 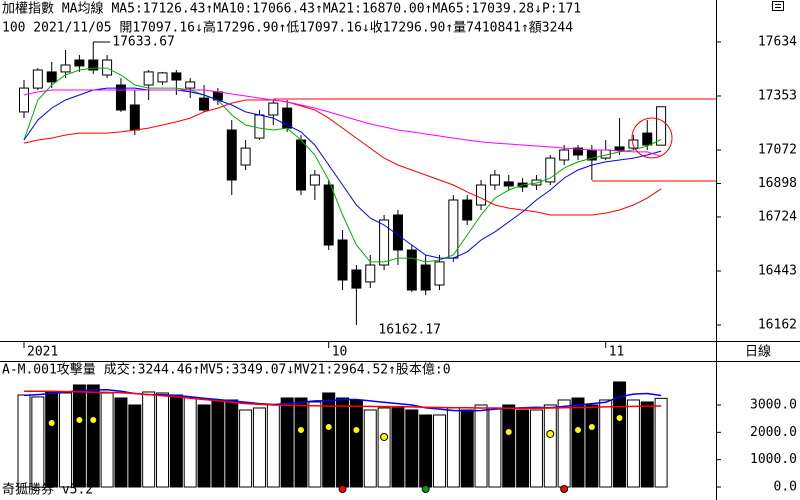 I want to click on chart-title: 加權指數 MA均線, so click(x=52, y=9).